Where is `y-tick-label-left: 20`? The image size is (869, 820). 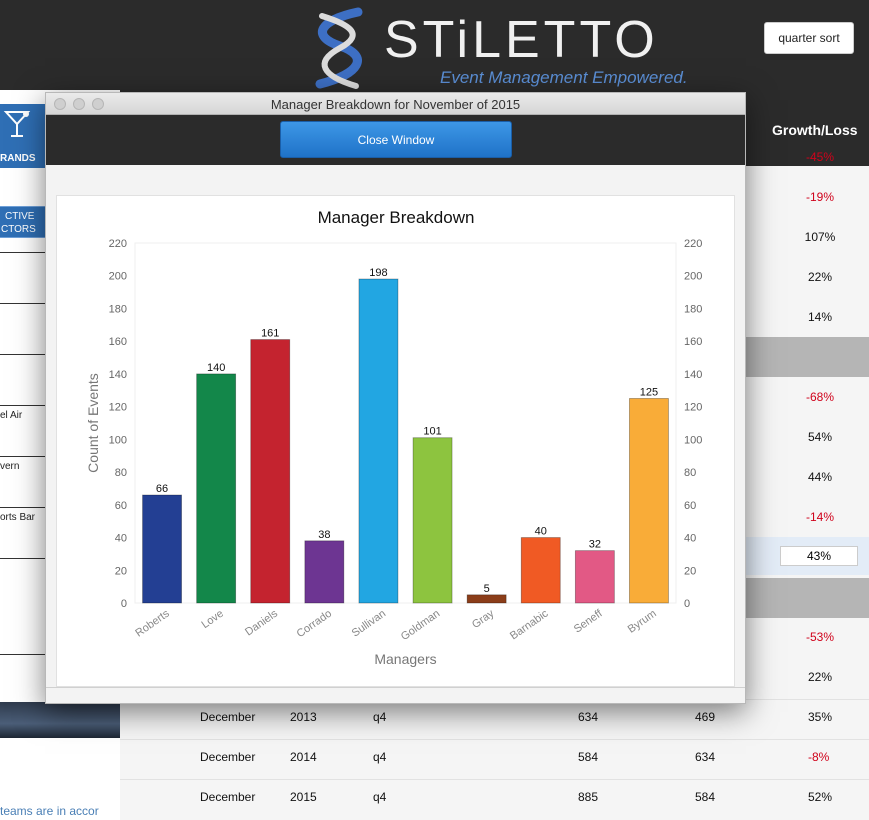
y-tick-label-left: 20 is located at coordinates (121, 571).